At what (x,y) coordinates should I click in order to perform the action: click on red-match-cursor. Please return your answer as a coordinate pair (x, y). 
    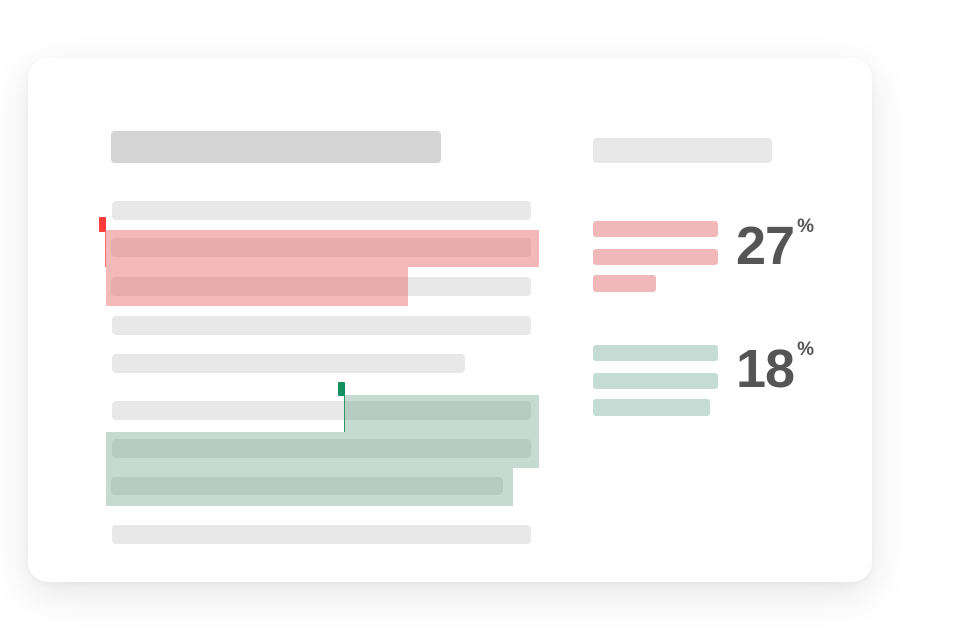
    Looking at the image, I should click on (105, 248).